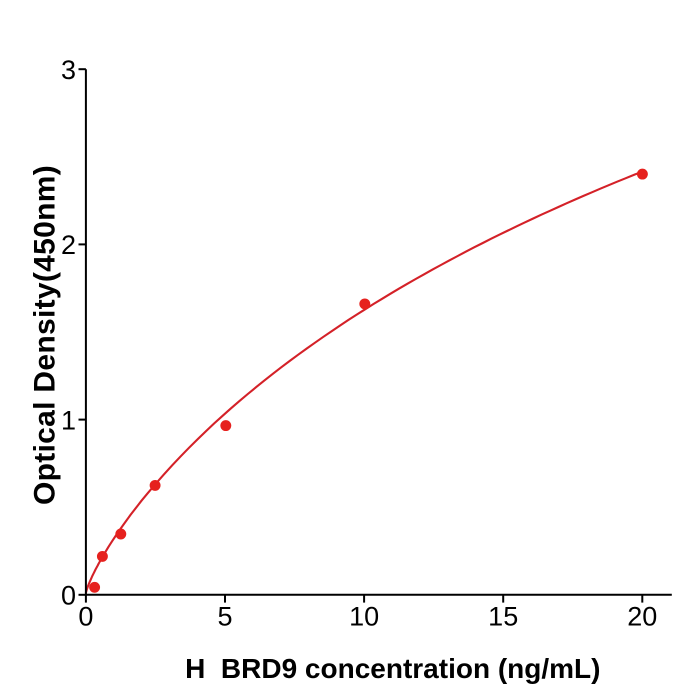 The width and height of the screenshot is (700, 700). Describe the element at coordinates (45, 335) in the screenshot. I see `svg-text: Optical Density(450nm)` at that location.